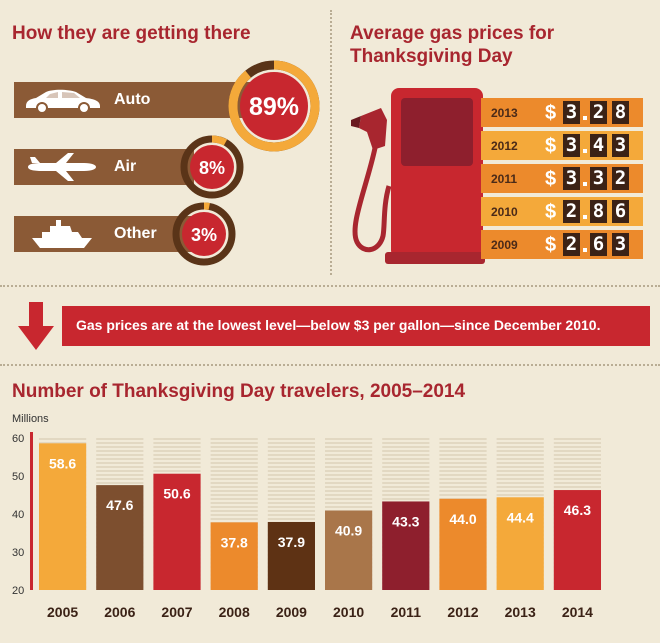 The width and height of the screenshot is (660, 643). What do you see at coordinates (330, 286) in the screenshot?
I see `section-divider-top` at bounding box center [330, 286].